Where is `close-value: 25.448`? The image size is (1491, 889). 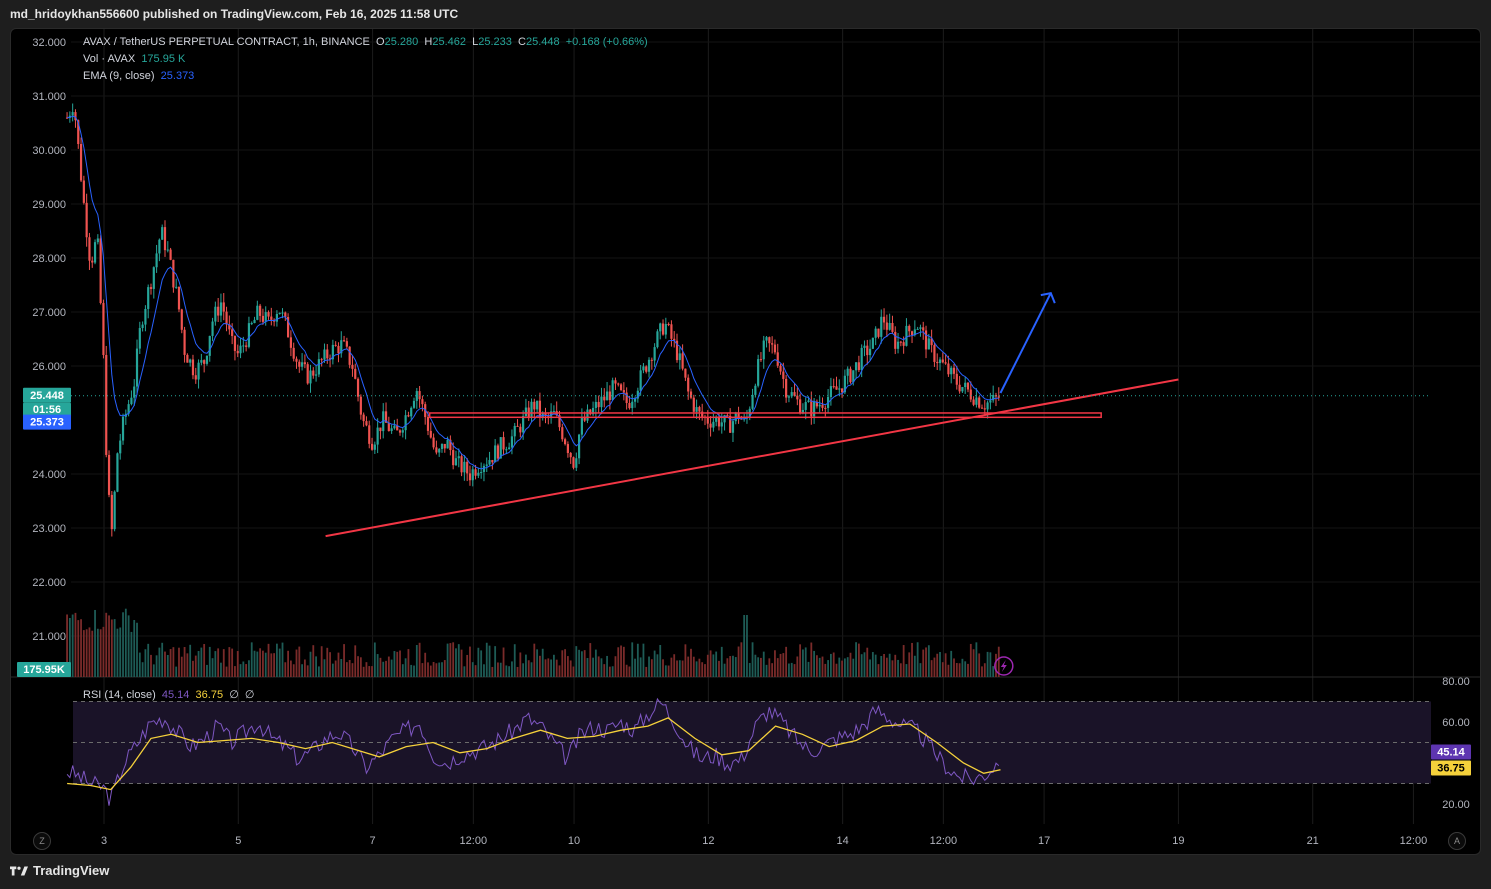
close-value: 25.448 is located at coordinates (542, 42).